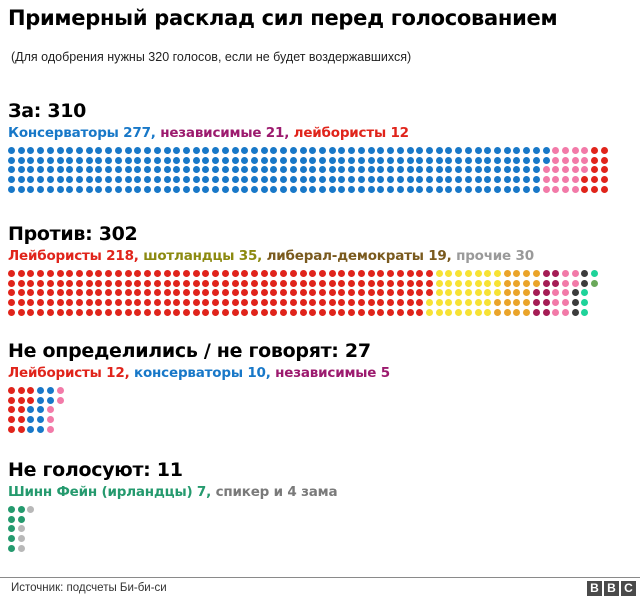  I want to click on legend-entry: спикер и 4 зама, so click(276, 492).